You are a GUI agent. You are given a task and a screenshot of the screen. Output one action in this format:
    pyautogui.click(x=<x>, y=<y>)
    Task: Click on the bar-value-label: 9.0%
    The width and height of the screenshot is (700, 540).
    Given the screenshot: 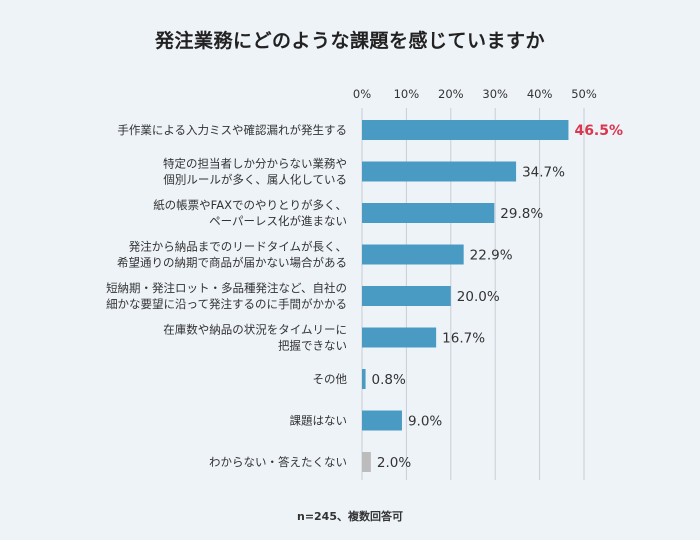 What is the action you would take?
    pyautogui.click(x=425, y=422)
    